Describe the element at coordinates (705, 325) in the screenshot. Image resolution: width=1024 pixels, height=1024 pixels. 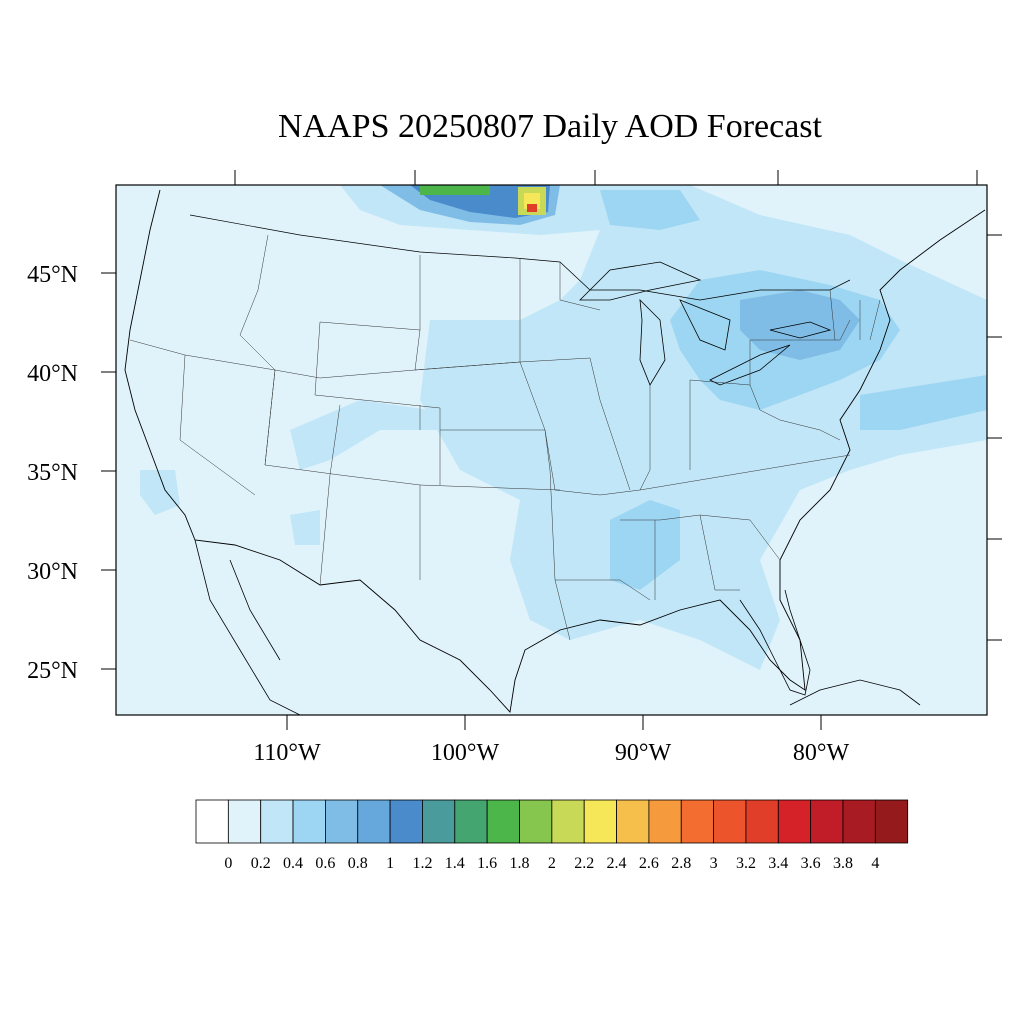
I see `lake-huron` at that location.